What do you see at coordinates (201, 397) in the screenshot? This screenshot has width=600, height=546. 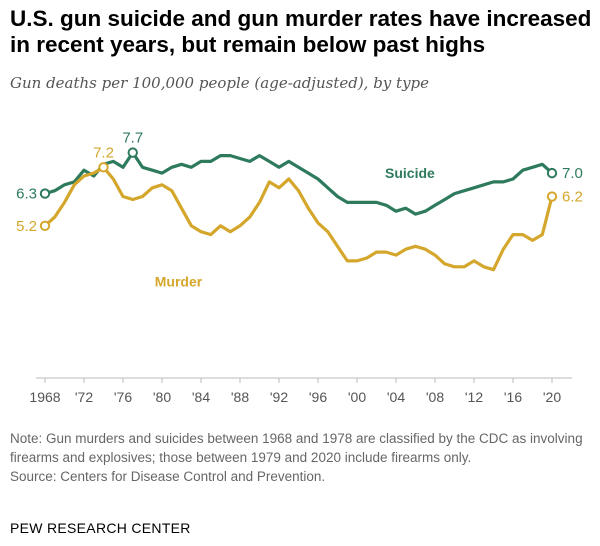 I see `x-tick-label: '84` at bounding box center [201, 397].